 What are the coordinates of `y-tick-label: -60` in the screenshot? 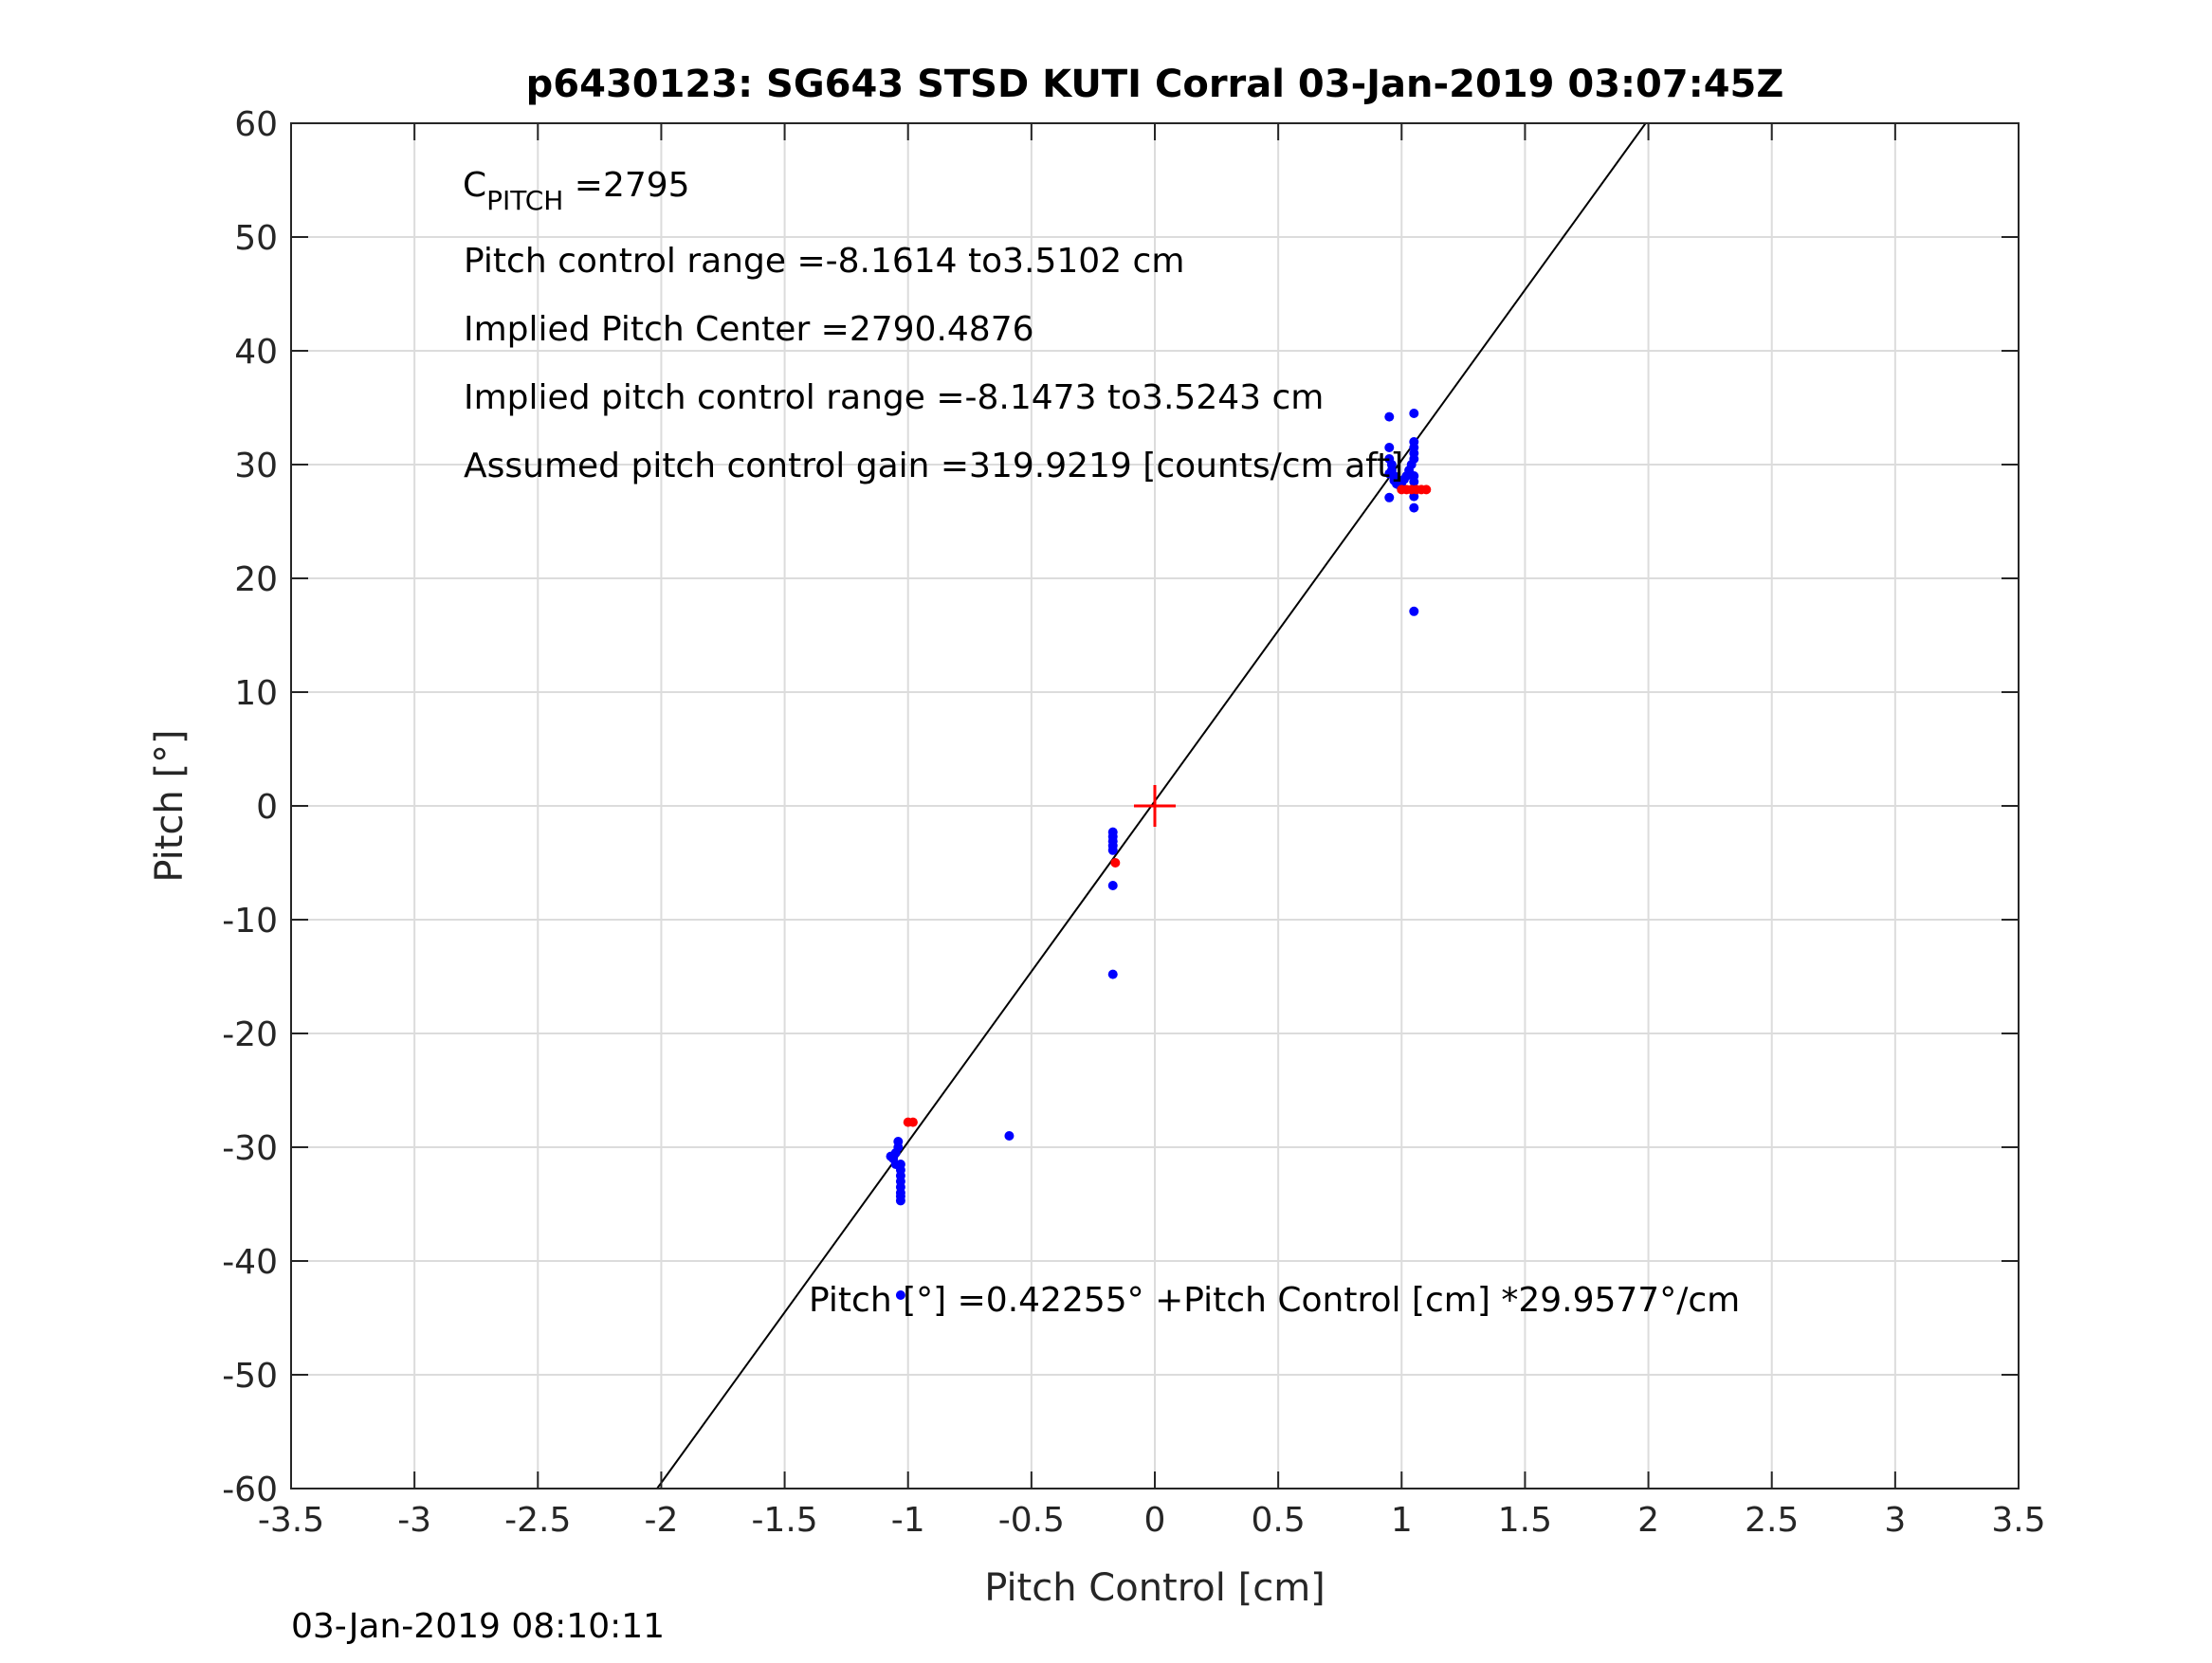 It's located at (250, 1490).